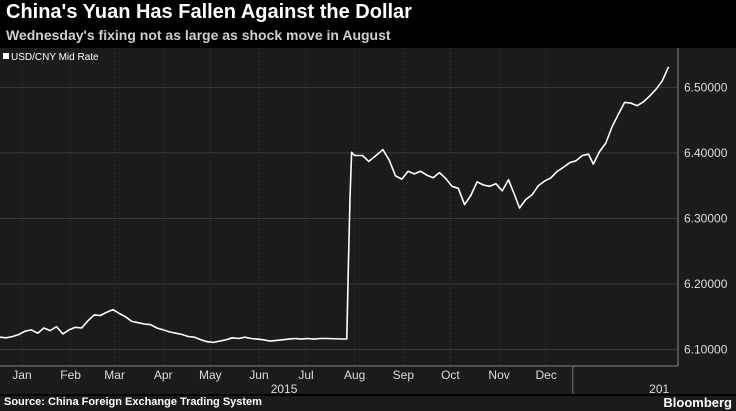 The width and height of the screenshot is (736, 411). Describe the element at coordinates (114, 375) in the screenshot. I see `x-tick-label: Mar` at that location.